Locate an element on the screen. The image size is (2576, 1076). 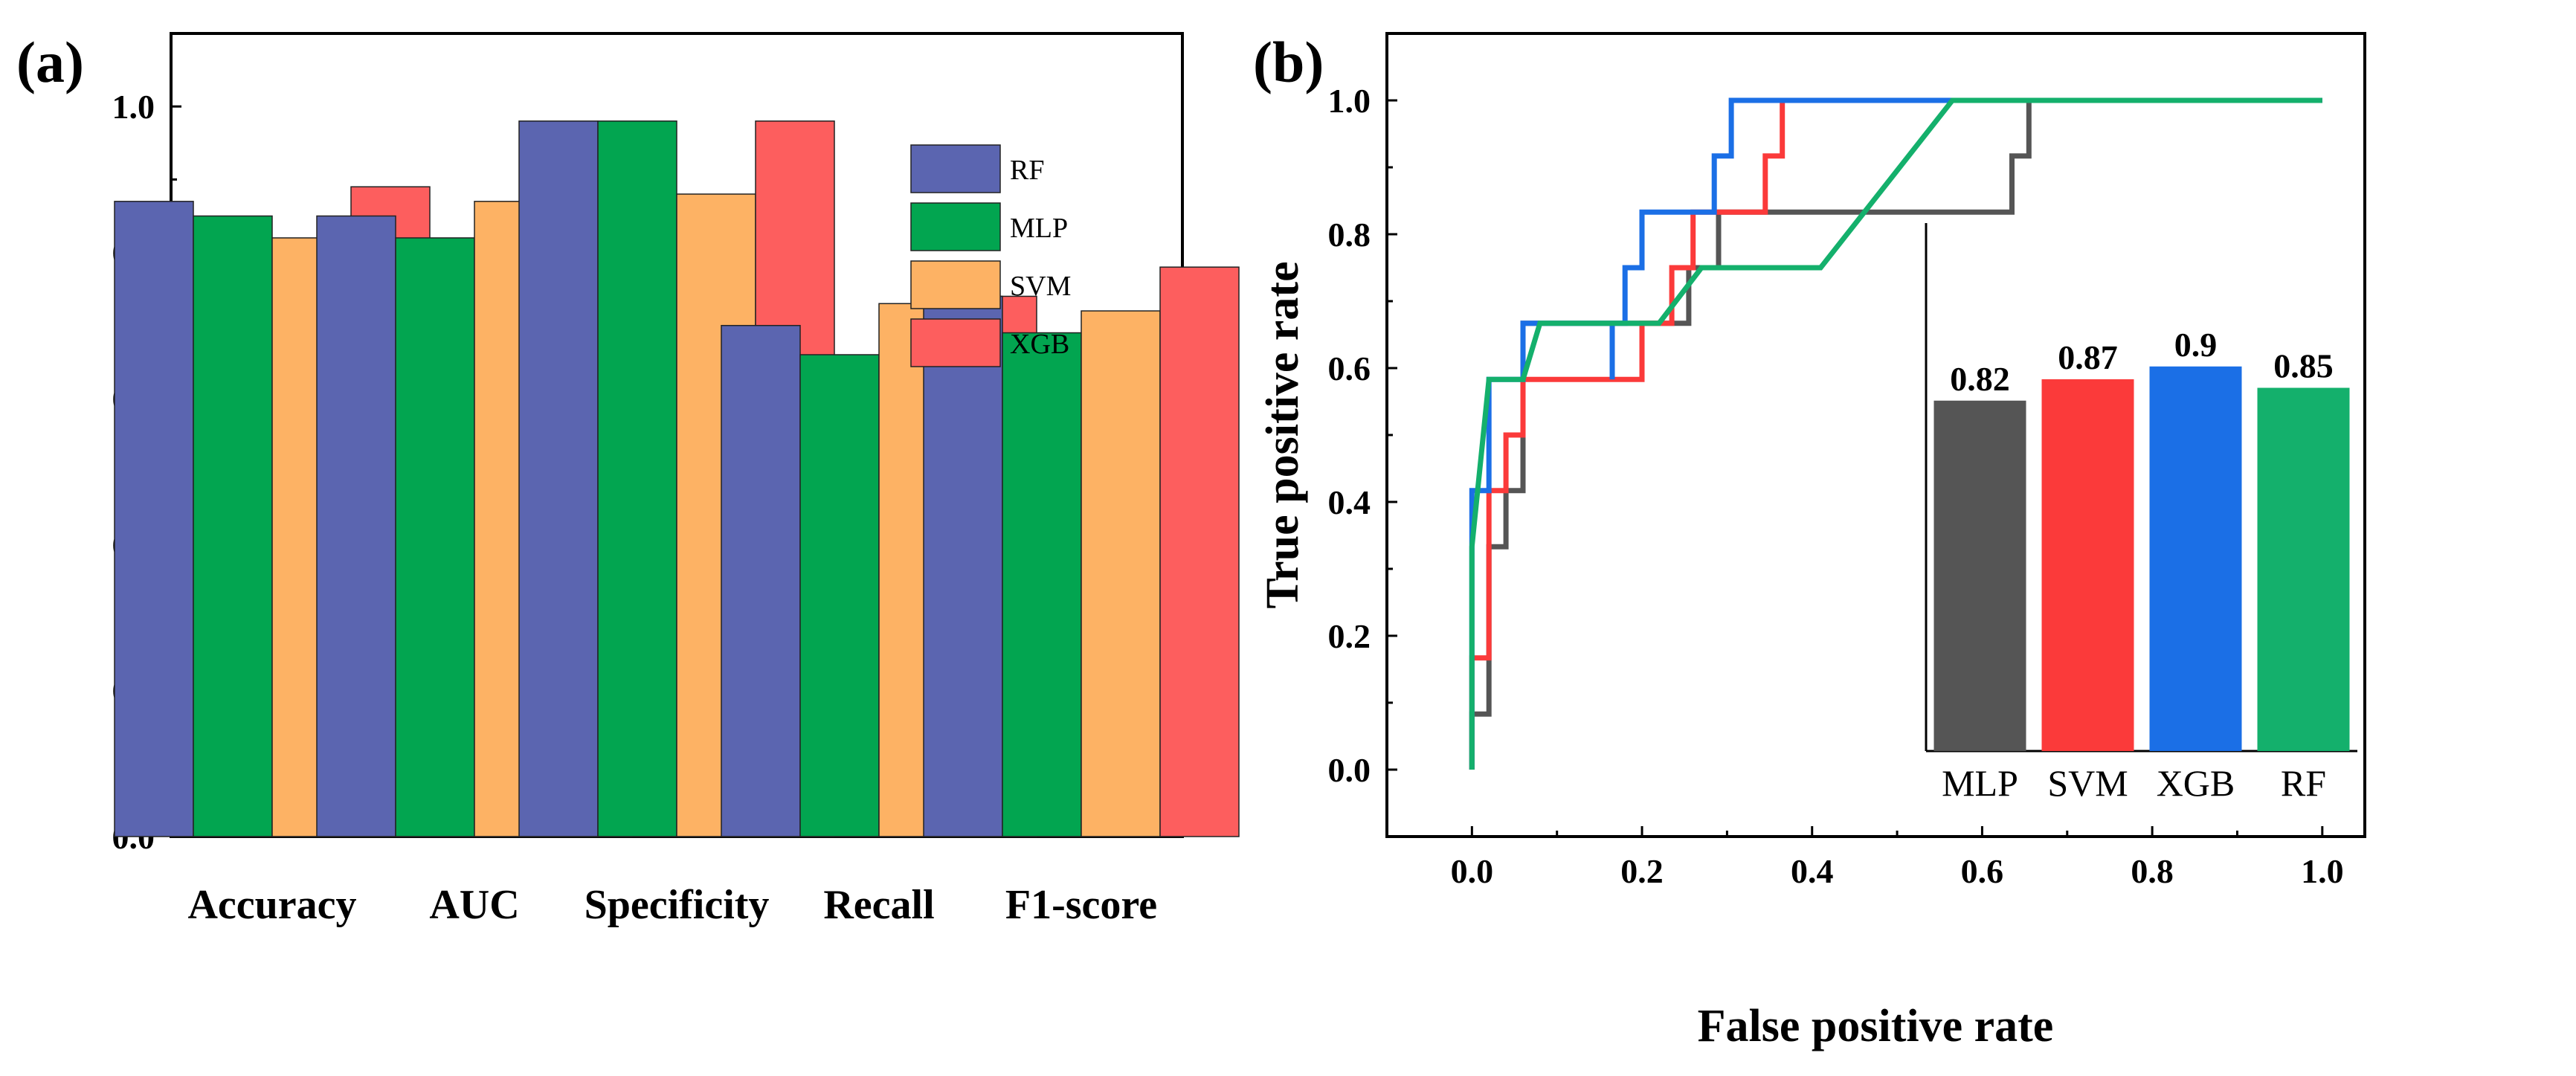
panel-a-x-axis: Accuracy AUC Specificity Recall F1-score is located at coordinates (672, 905).